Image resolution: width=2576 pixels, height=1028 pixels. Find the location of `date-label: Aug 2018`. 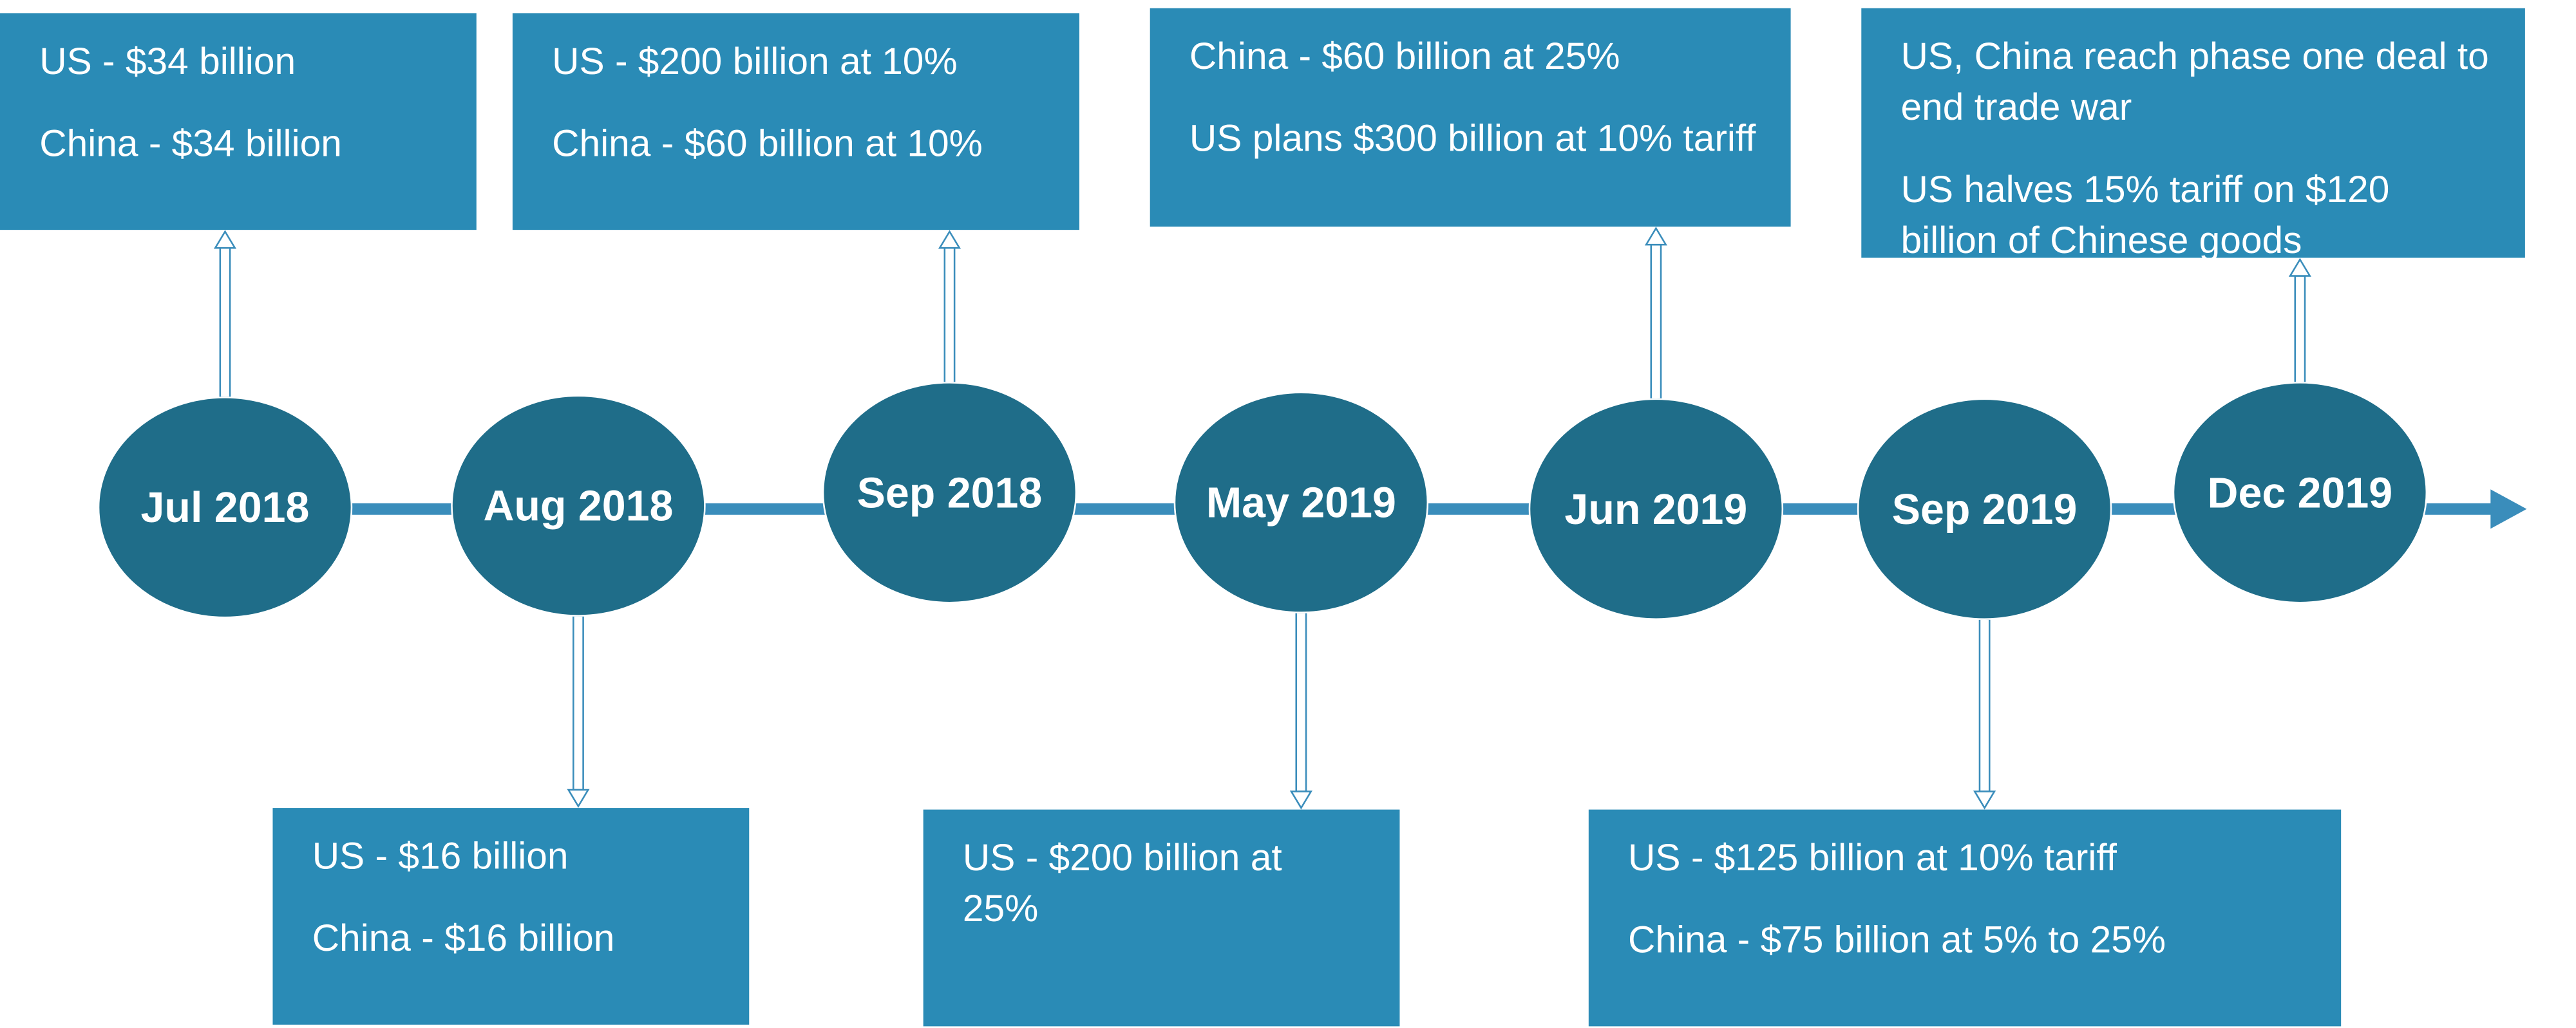

date-label: Aug 2018 is located at coordinates (578, 505).